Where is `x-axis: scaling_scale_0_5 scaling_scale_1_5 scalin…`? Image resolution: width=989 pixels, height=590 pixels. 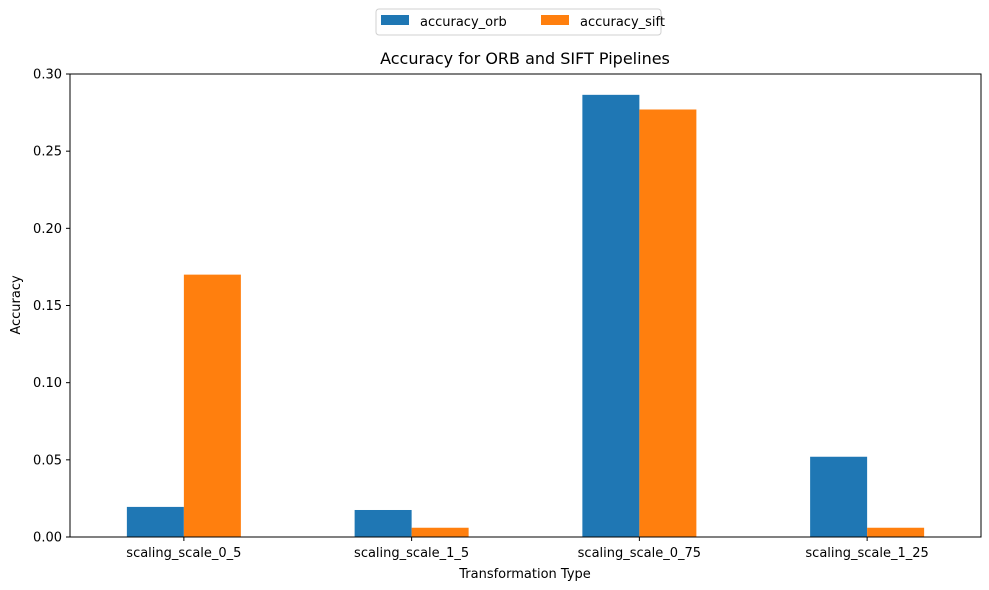 x-axis: scaling_scale_0_5 scaling_scale_1_5 scalin… is located at coordinates (527, 549).